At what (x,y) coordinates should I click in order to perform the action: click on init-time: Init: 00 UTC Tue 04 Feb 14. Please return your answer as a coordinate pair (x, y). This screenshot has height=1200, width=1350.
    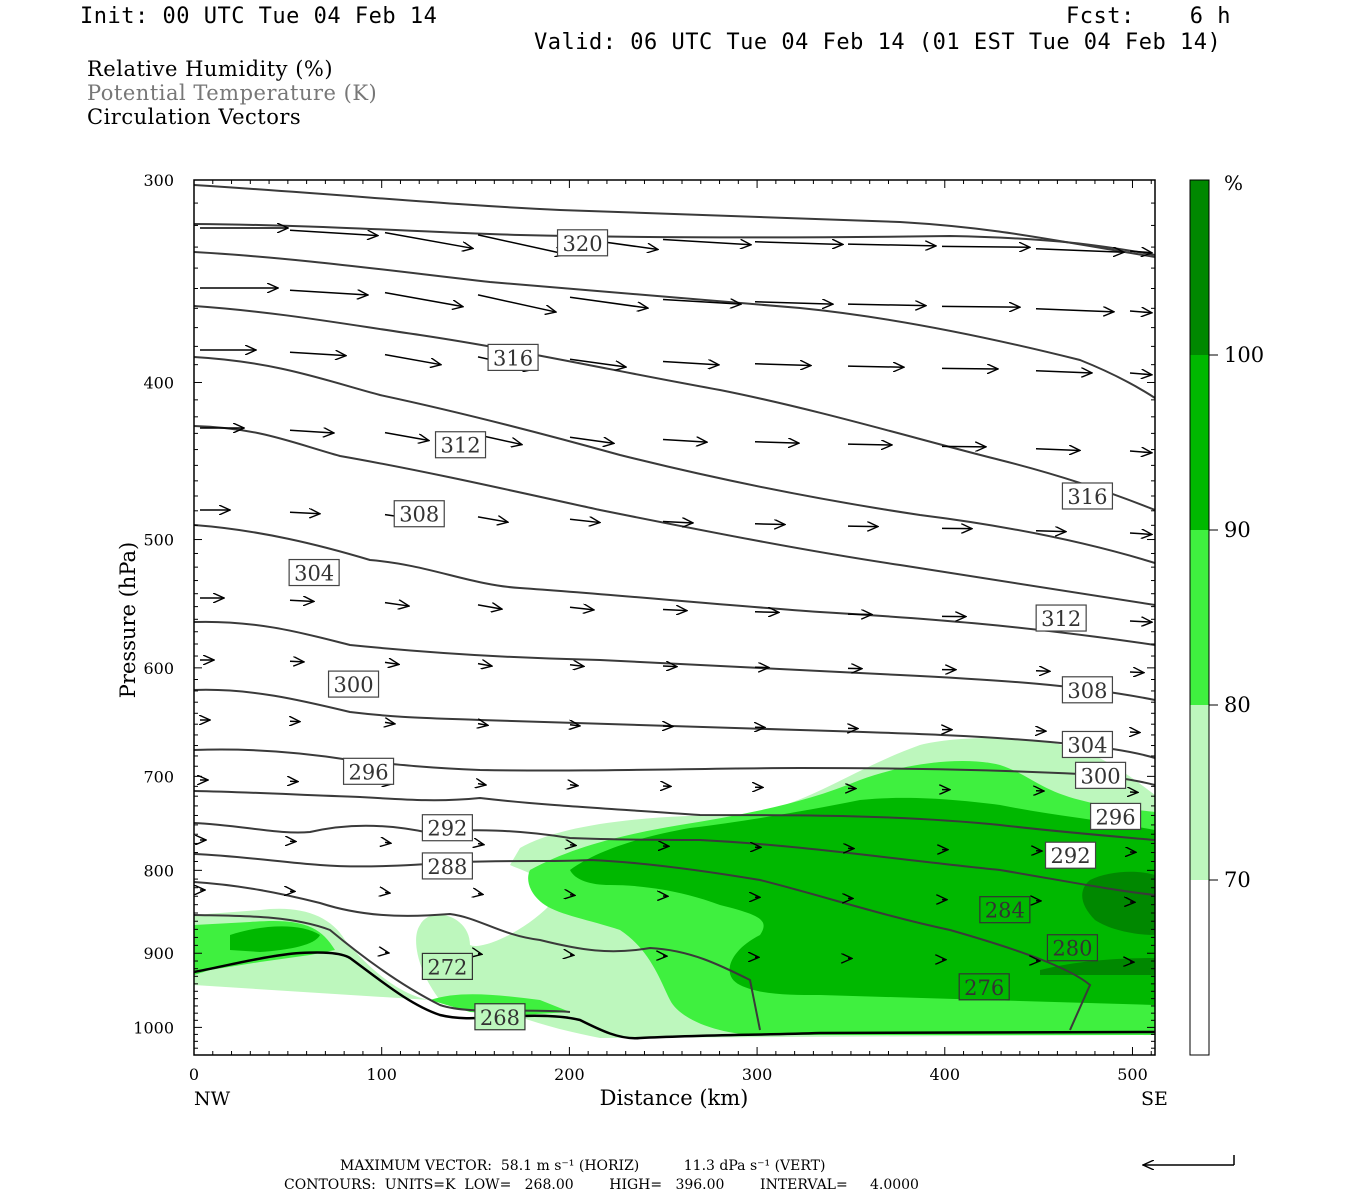
    Looking at the image, I should click on (259, 16).